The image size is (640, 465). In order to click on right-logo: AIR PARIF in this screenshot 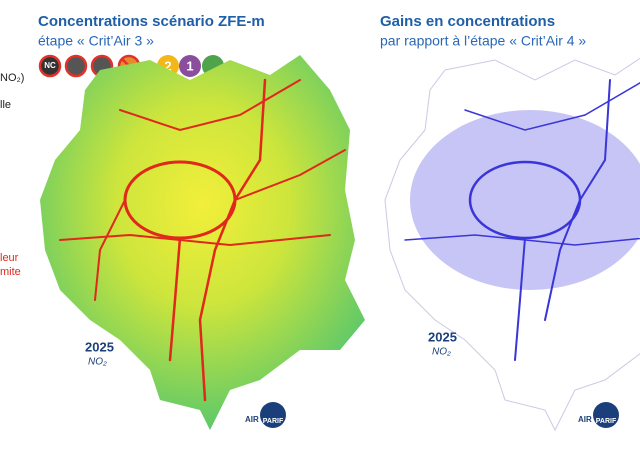, I will do `click(598, 415)`.